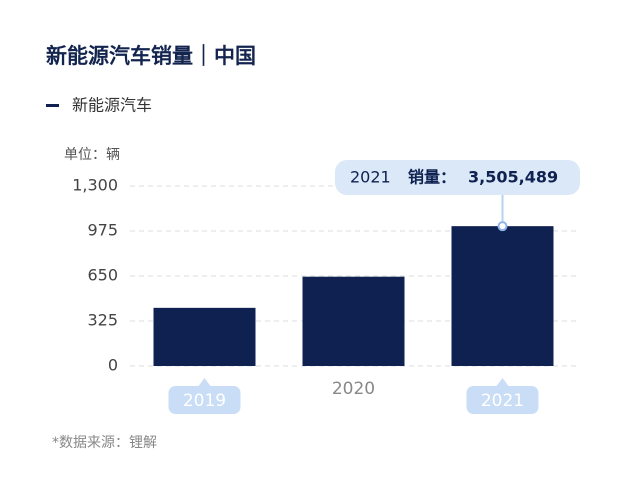  Describe the element at coordinates (104, 443) in the screenshot. I see `source-note: *数据来源：锂解` at that location.